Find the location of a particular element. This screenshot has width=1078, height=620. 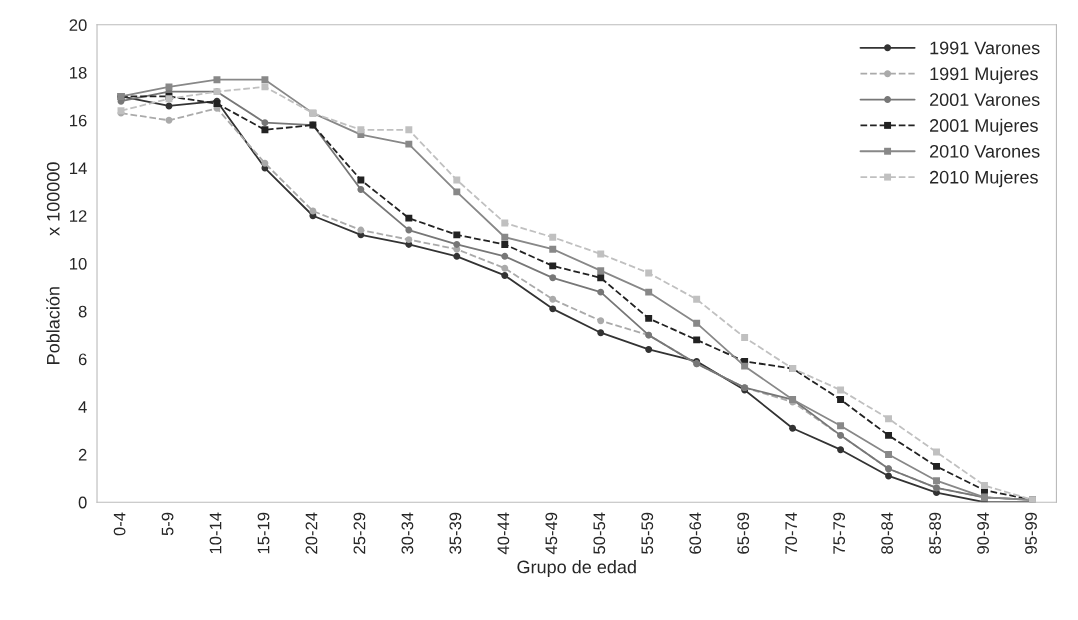

y-tick-label: 18 is located at coordinates (78, 72).